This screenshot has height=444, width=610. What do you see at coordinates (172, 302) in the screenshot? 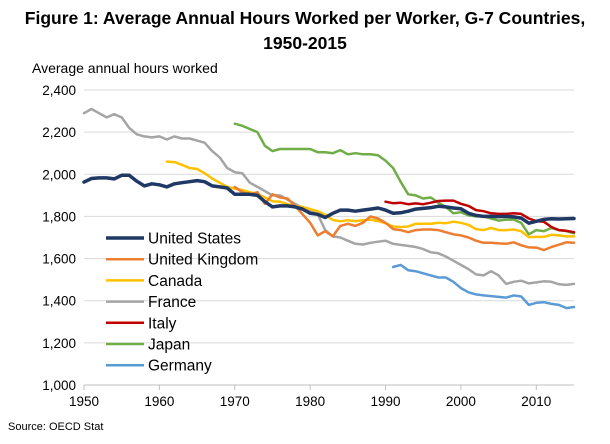
I see `legend-label-france: France` at bounding box center [172, 302].